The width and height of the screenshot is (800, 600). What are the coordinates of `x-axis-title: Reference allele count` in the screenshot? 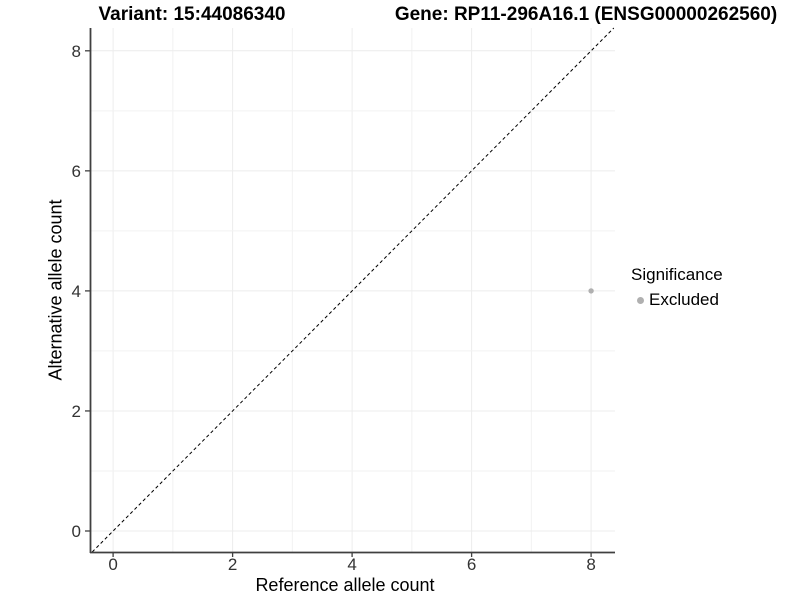 It's located at (345, 585).